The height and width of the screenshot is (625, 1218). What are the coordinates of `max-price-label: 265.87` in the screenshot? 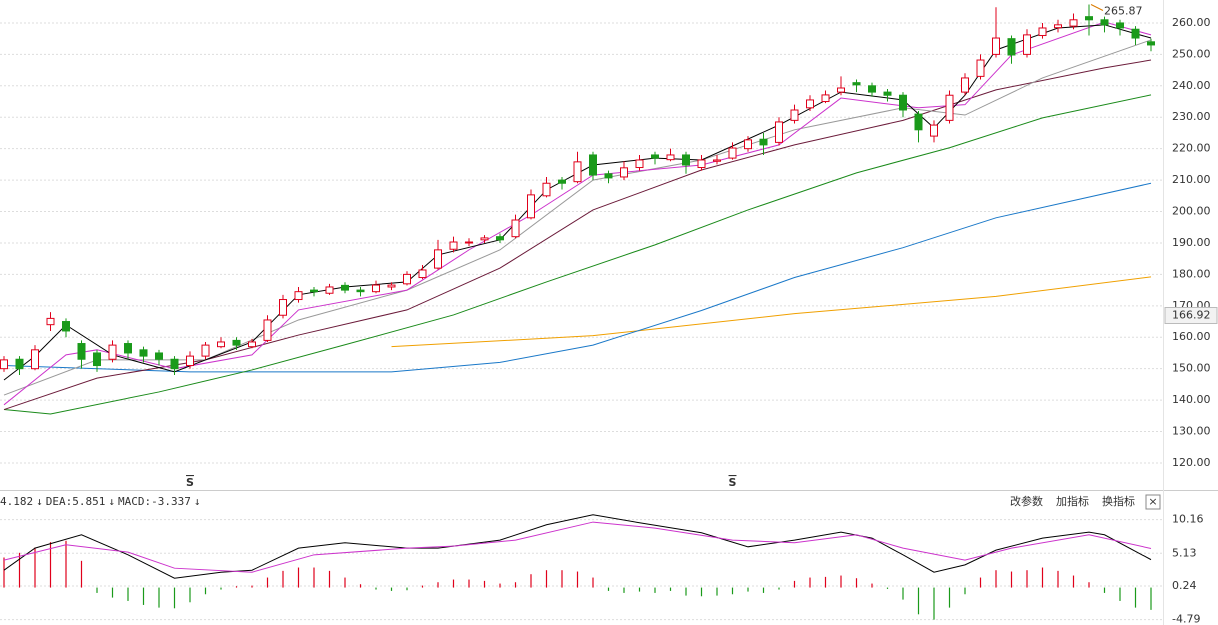 It's located at (1123, 10).